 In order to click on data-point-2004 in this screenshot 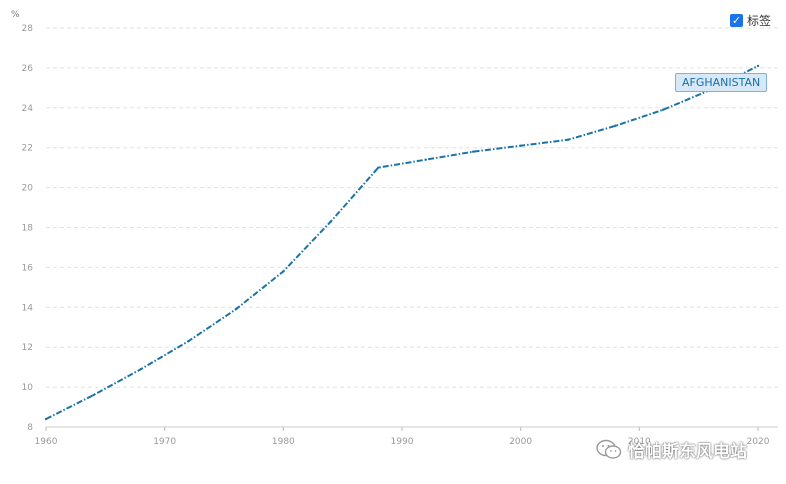, I will do `click(568, 139)`.